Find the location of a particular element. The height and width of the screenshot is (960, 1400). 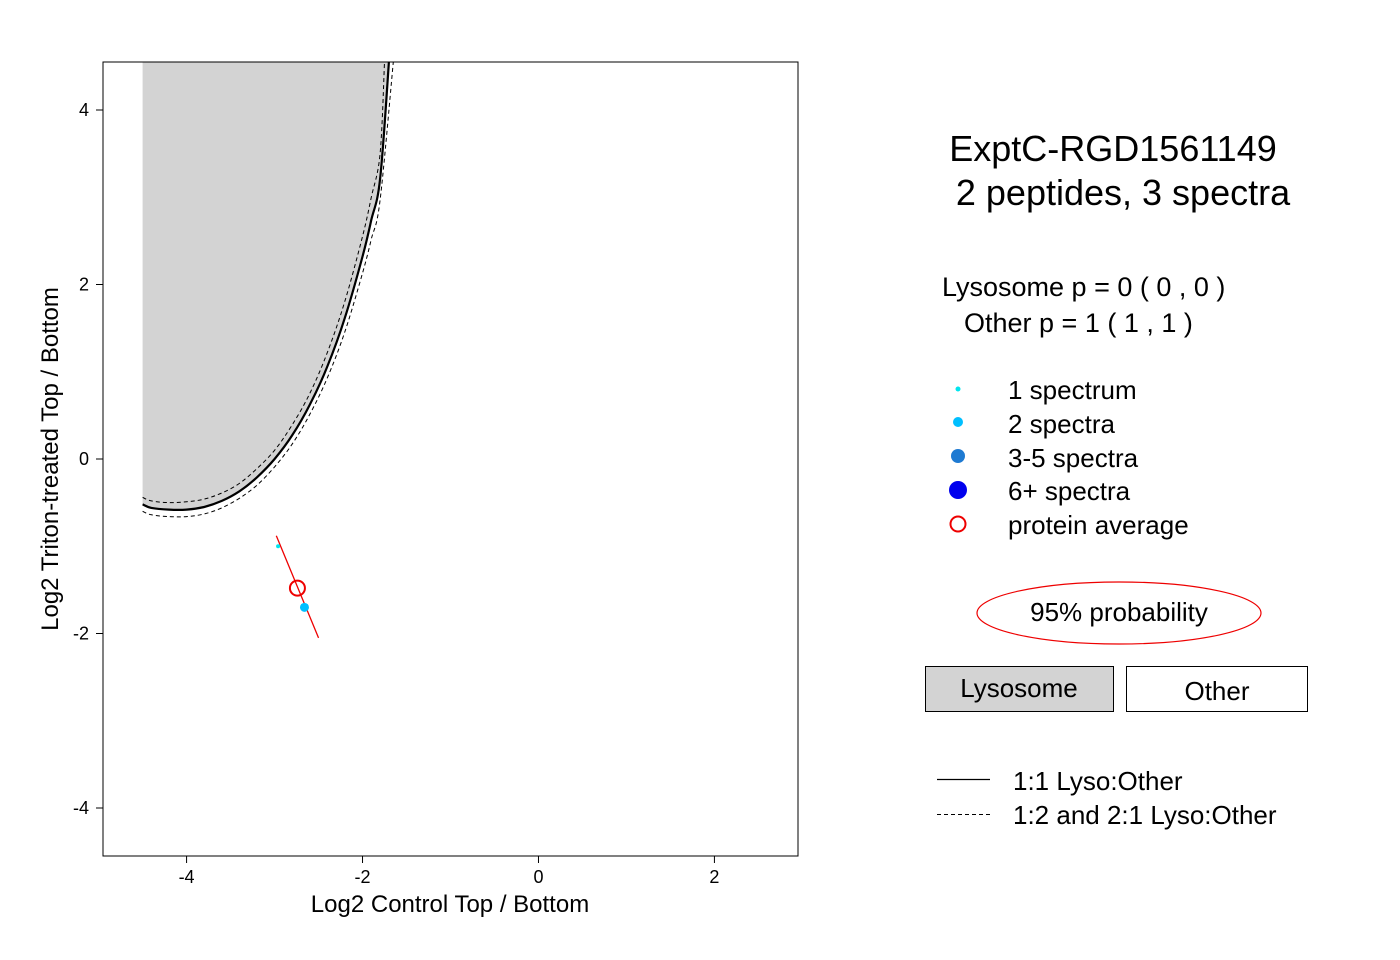

chart-subtitle: 2 peptides, 3 spectra is located at coordinates (1123, 192).